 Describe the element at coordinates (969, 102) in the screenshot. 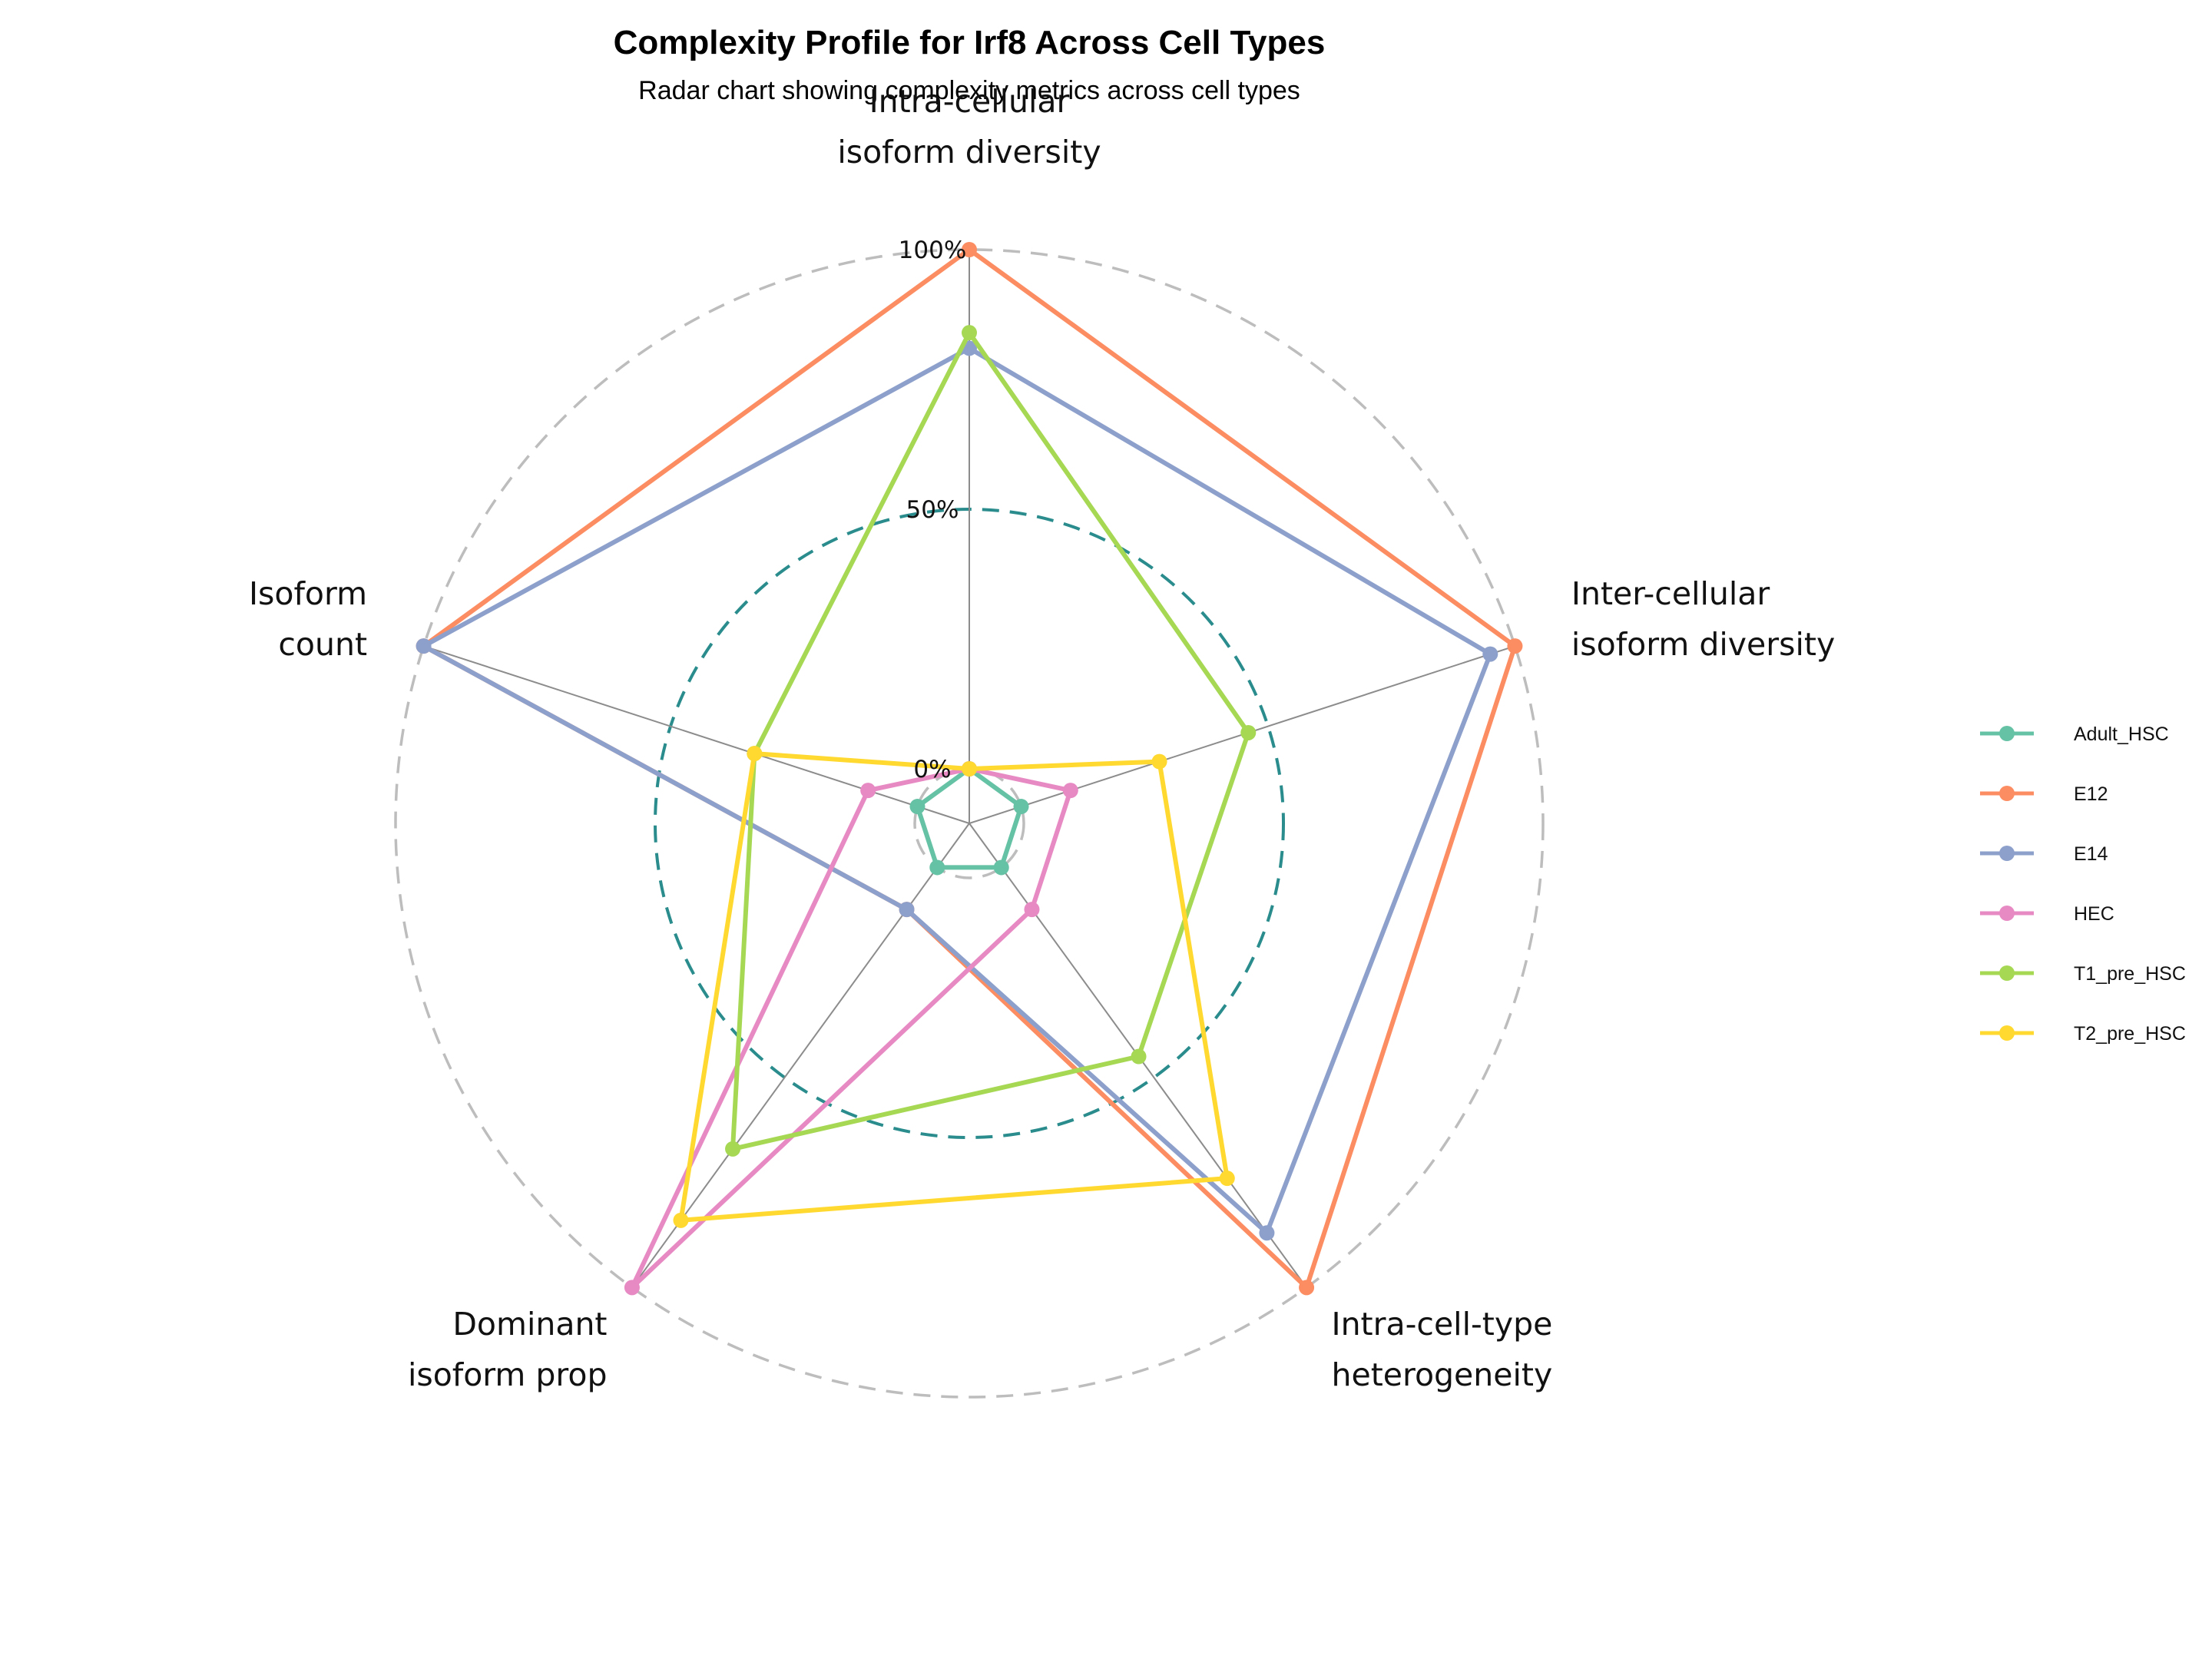

I see `axis-label-0-line-0: Intra-cellular` at that location.